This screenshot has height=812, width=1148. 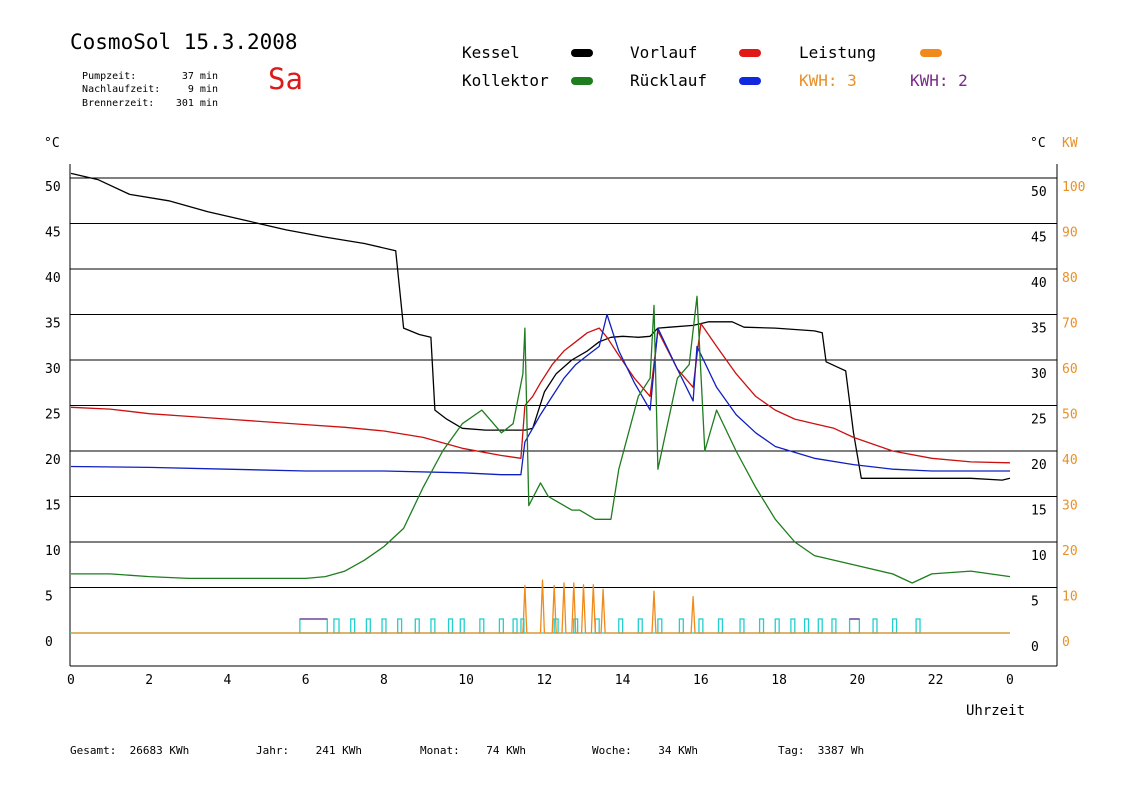 I want to click on series-vorlauf, so click(x=540, y=393).